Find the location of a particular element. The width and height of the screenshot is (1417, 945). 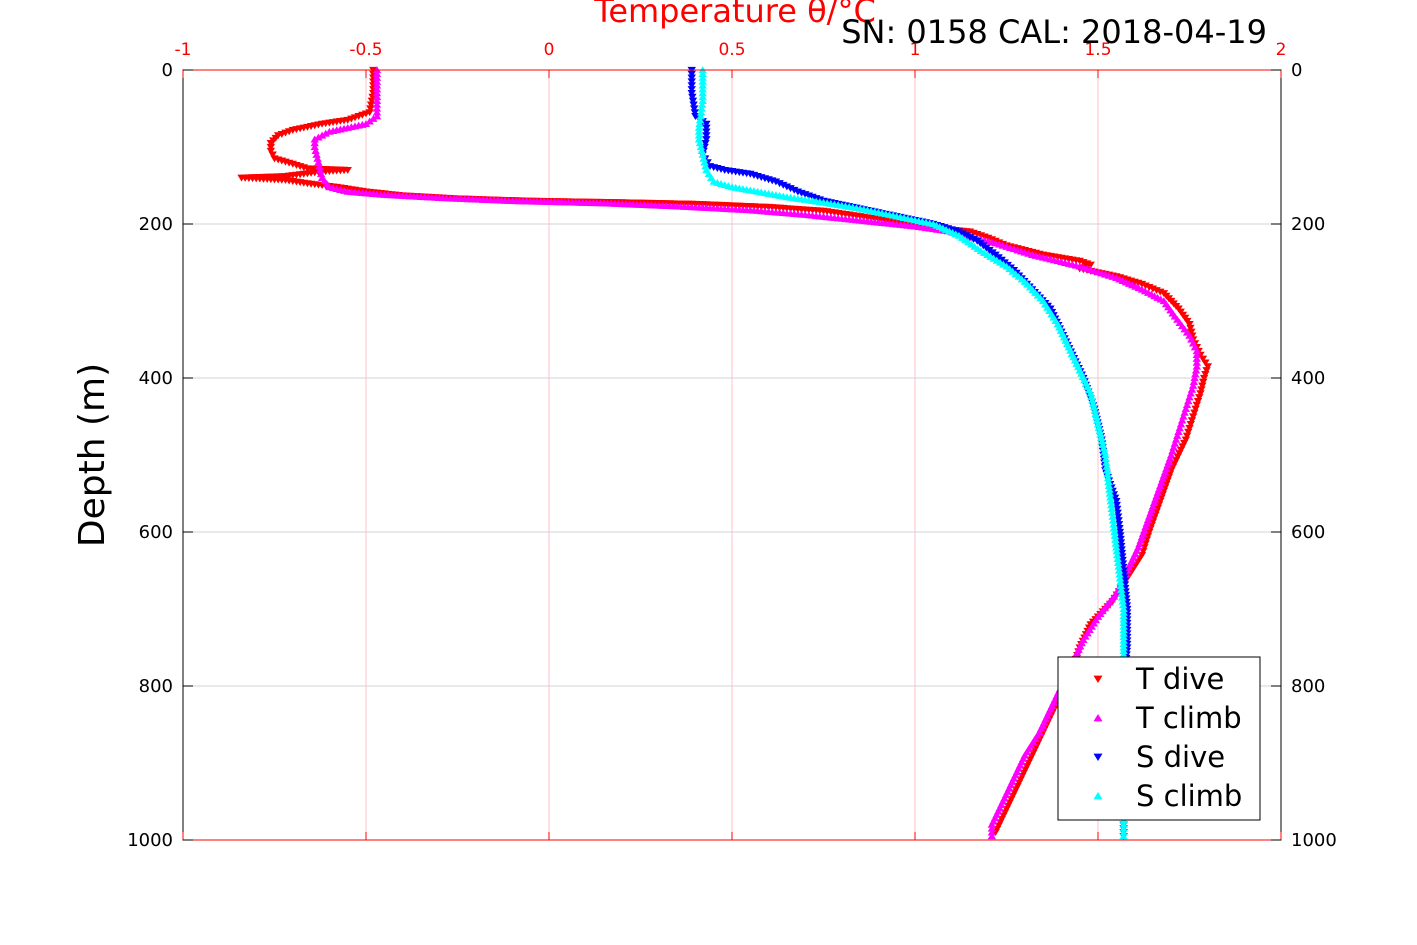

y-tick-label-right: 200 is located at coordinates (1308, 224).